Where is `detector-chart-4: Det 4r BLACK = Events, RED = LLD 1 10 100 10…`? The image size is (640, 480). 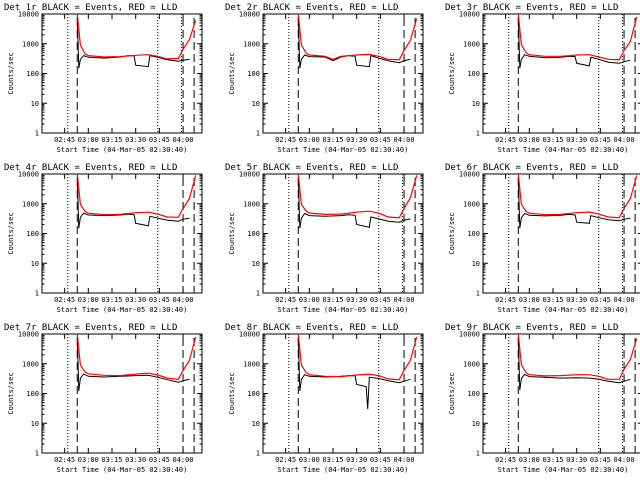 detector-chart-4: Det 4r BLACK = Events, RED = LLD 1 10 100 10… is located at coordinates (103, 238).